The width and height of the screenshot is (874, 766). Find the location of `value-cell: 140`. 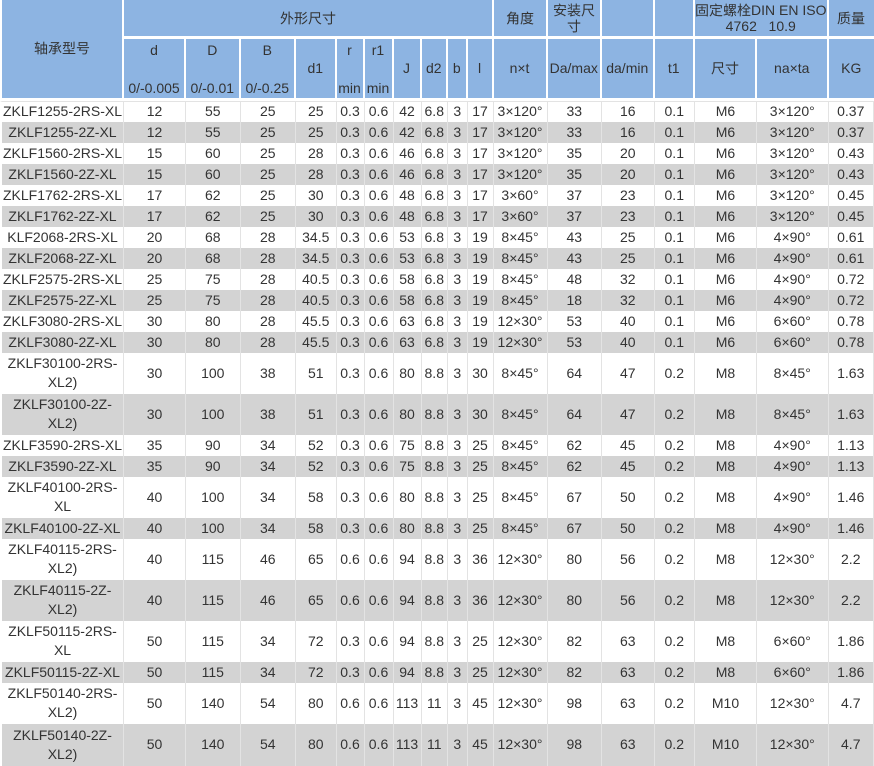

value-cell: 140 is located at coordinates (213, 703).